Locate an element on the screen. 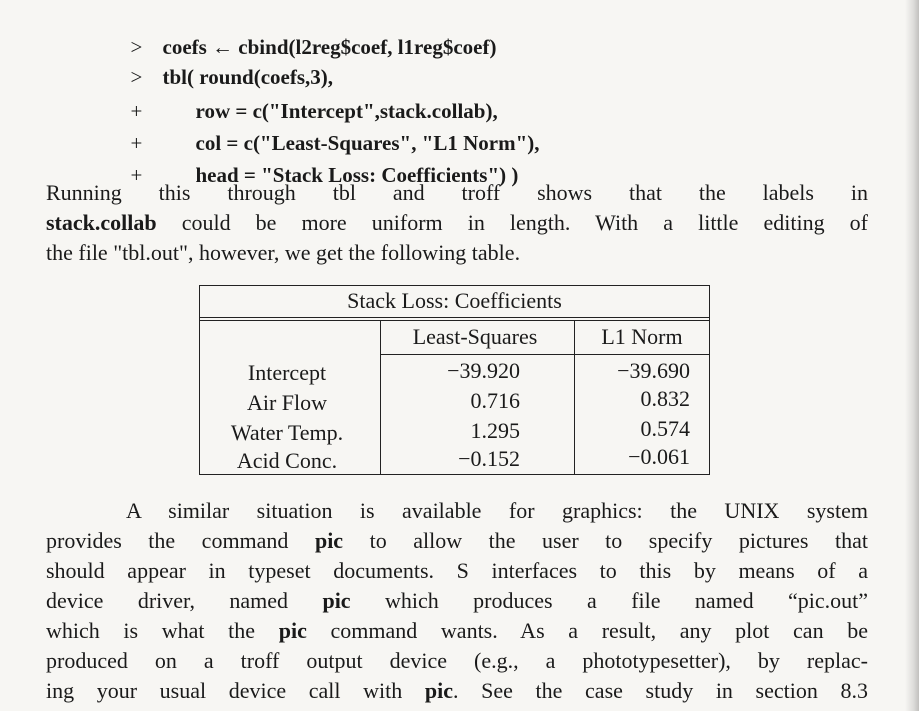  code-line-4: + col = c("Least-Squares", "L1 Norm"), is located at coordinates (330, 130).